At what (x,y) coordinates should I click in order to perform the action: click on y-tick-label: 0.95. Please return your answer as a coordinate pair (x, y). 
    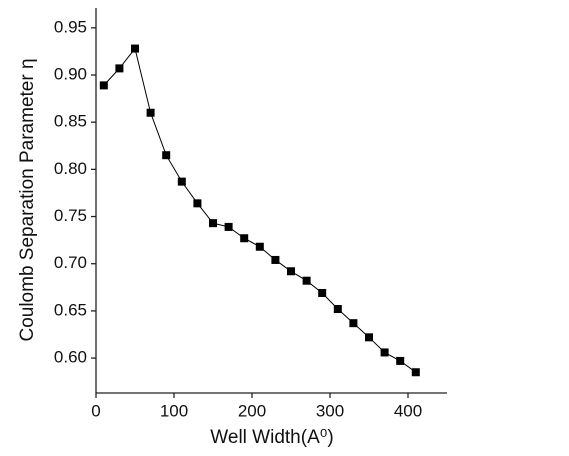
    Looking at the image, I should click on (70, 26).